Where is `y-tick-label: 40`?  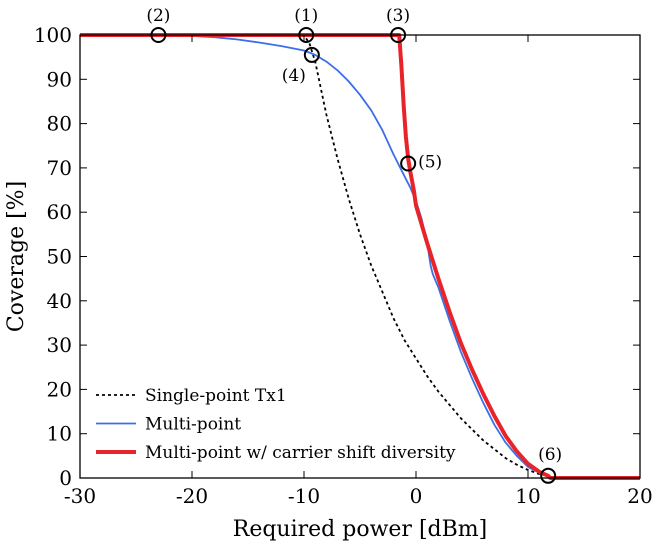 y-tick-label: 40 is located at coordinates (59, 301).